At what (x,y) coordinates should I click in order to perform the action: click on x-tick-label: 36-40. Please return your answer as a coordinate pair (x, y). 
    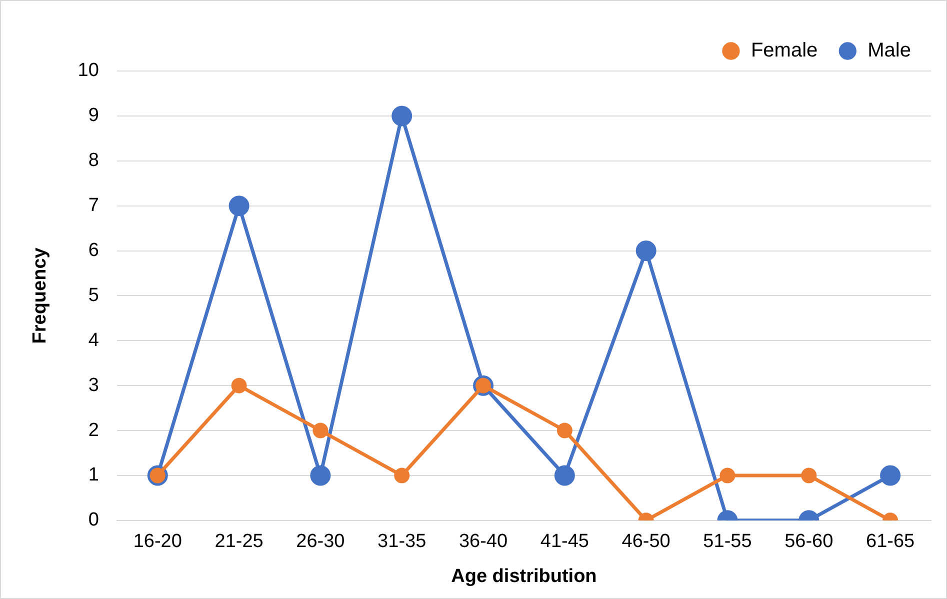
    Looking at the image, I should click on (483, 541).